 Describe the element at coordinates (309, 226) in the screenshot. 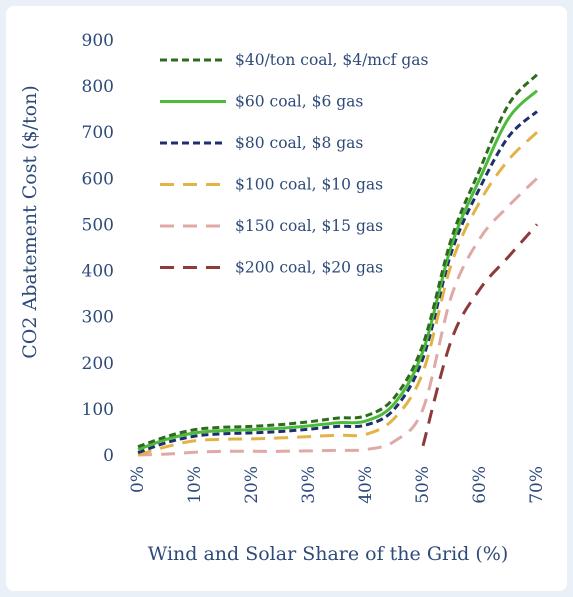

I see `legend-label: $150 coal, $15 gas` at that location.